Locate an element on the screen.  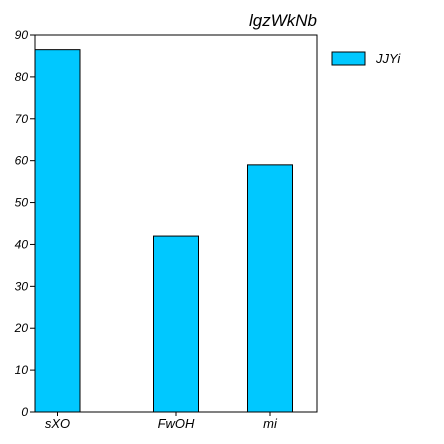
y-tick-label: 40 is located at coordinates (22, 244).